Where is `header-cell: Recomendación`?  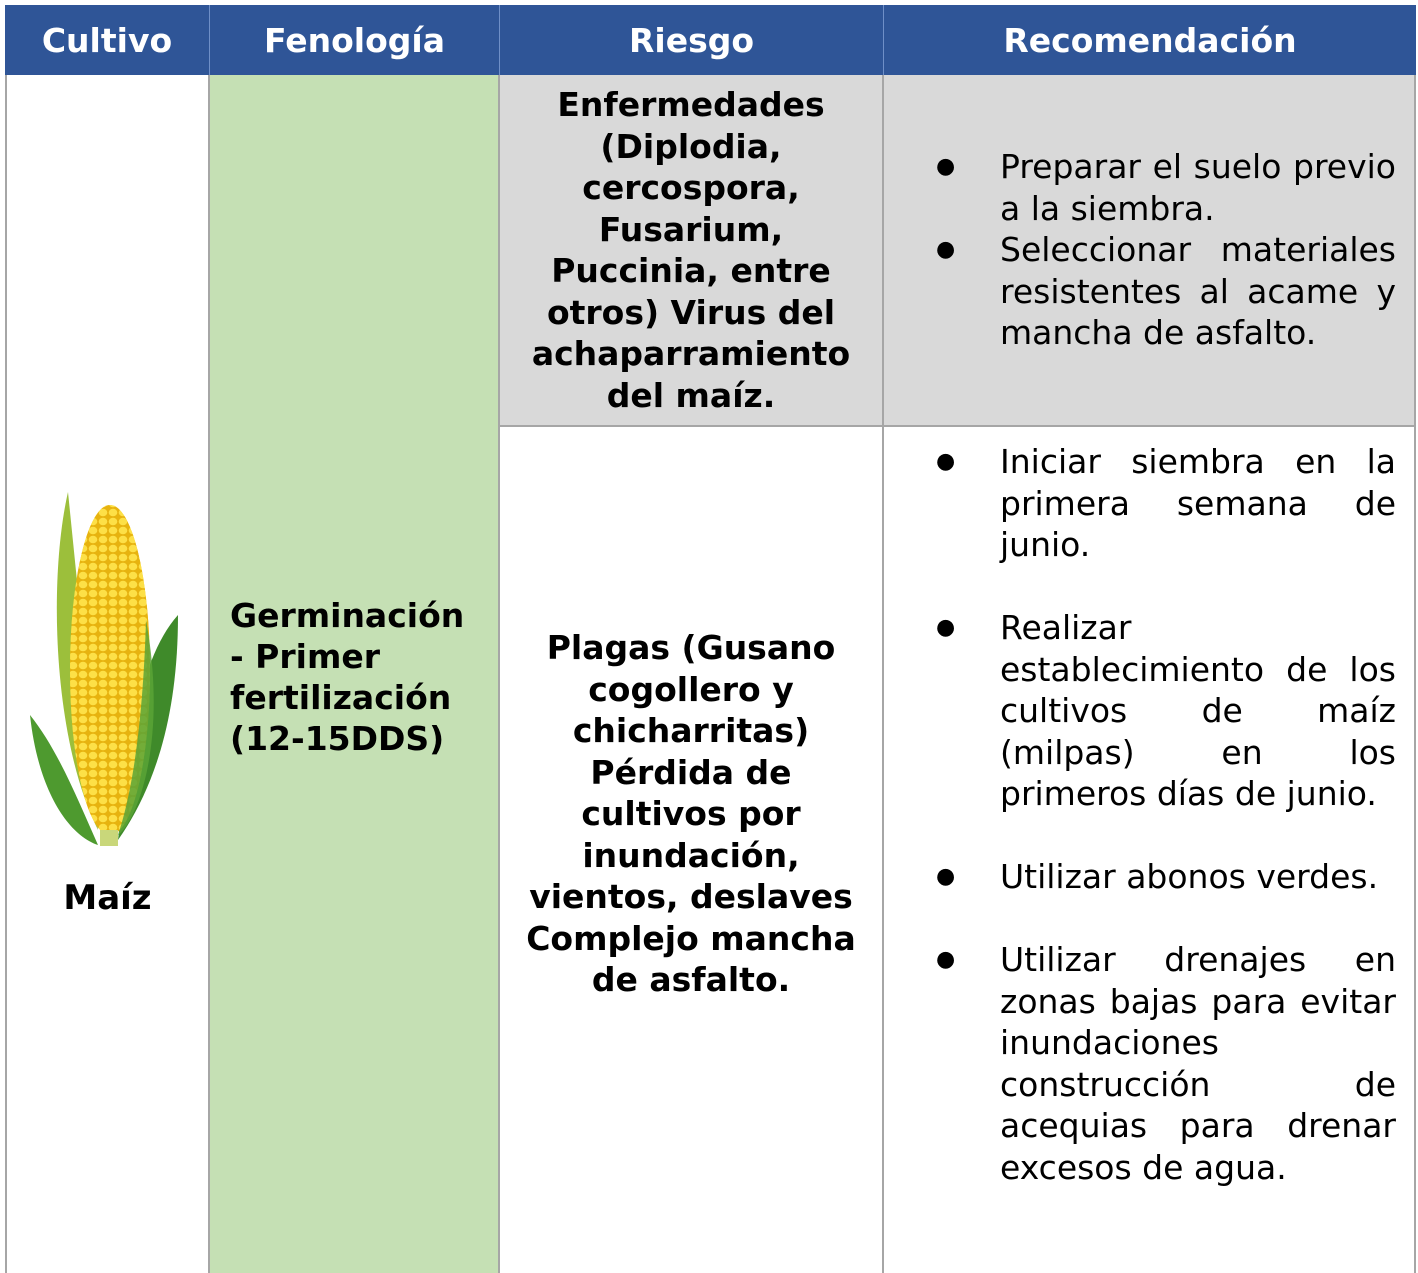 header-cell: Recomendación is located at coordinates (1150, 40).